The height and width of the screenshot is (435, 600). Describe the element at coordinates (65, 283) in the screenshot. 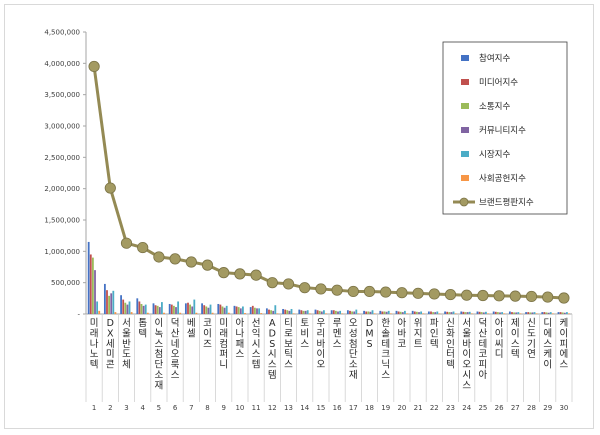

I see `y-tick-label: 500,000` at that location.